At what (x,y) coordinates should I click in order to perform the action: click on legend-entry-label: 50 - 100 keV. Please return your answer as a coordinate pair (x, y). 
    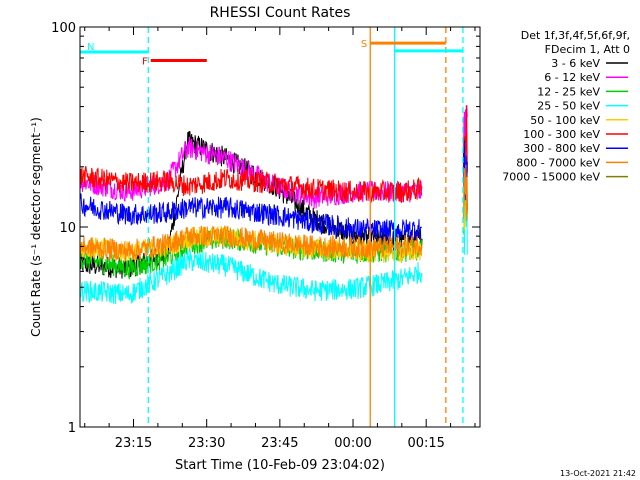
    Looking at the image, I should click on (565, 120).